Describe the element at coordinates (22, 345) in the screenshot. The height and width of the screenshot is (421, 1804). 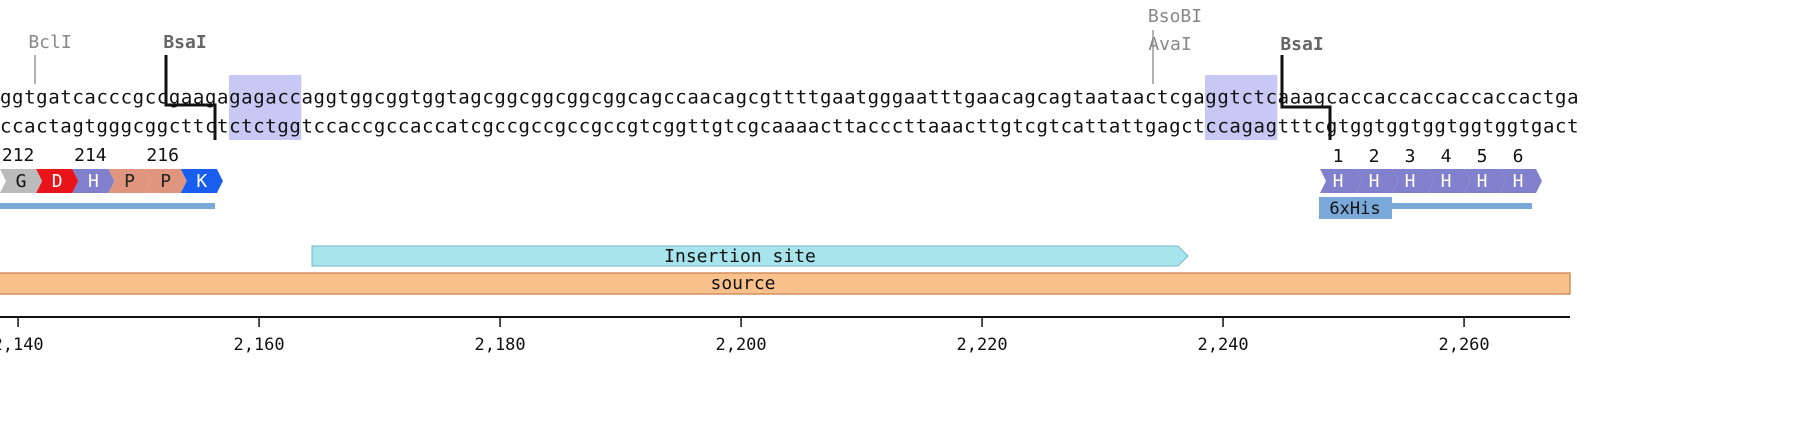
I see `axis-tick-label: 2,140` at that location.